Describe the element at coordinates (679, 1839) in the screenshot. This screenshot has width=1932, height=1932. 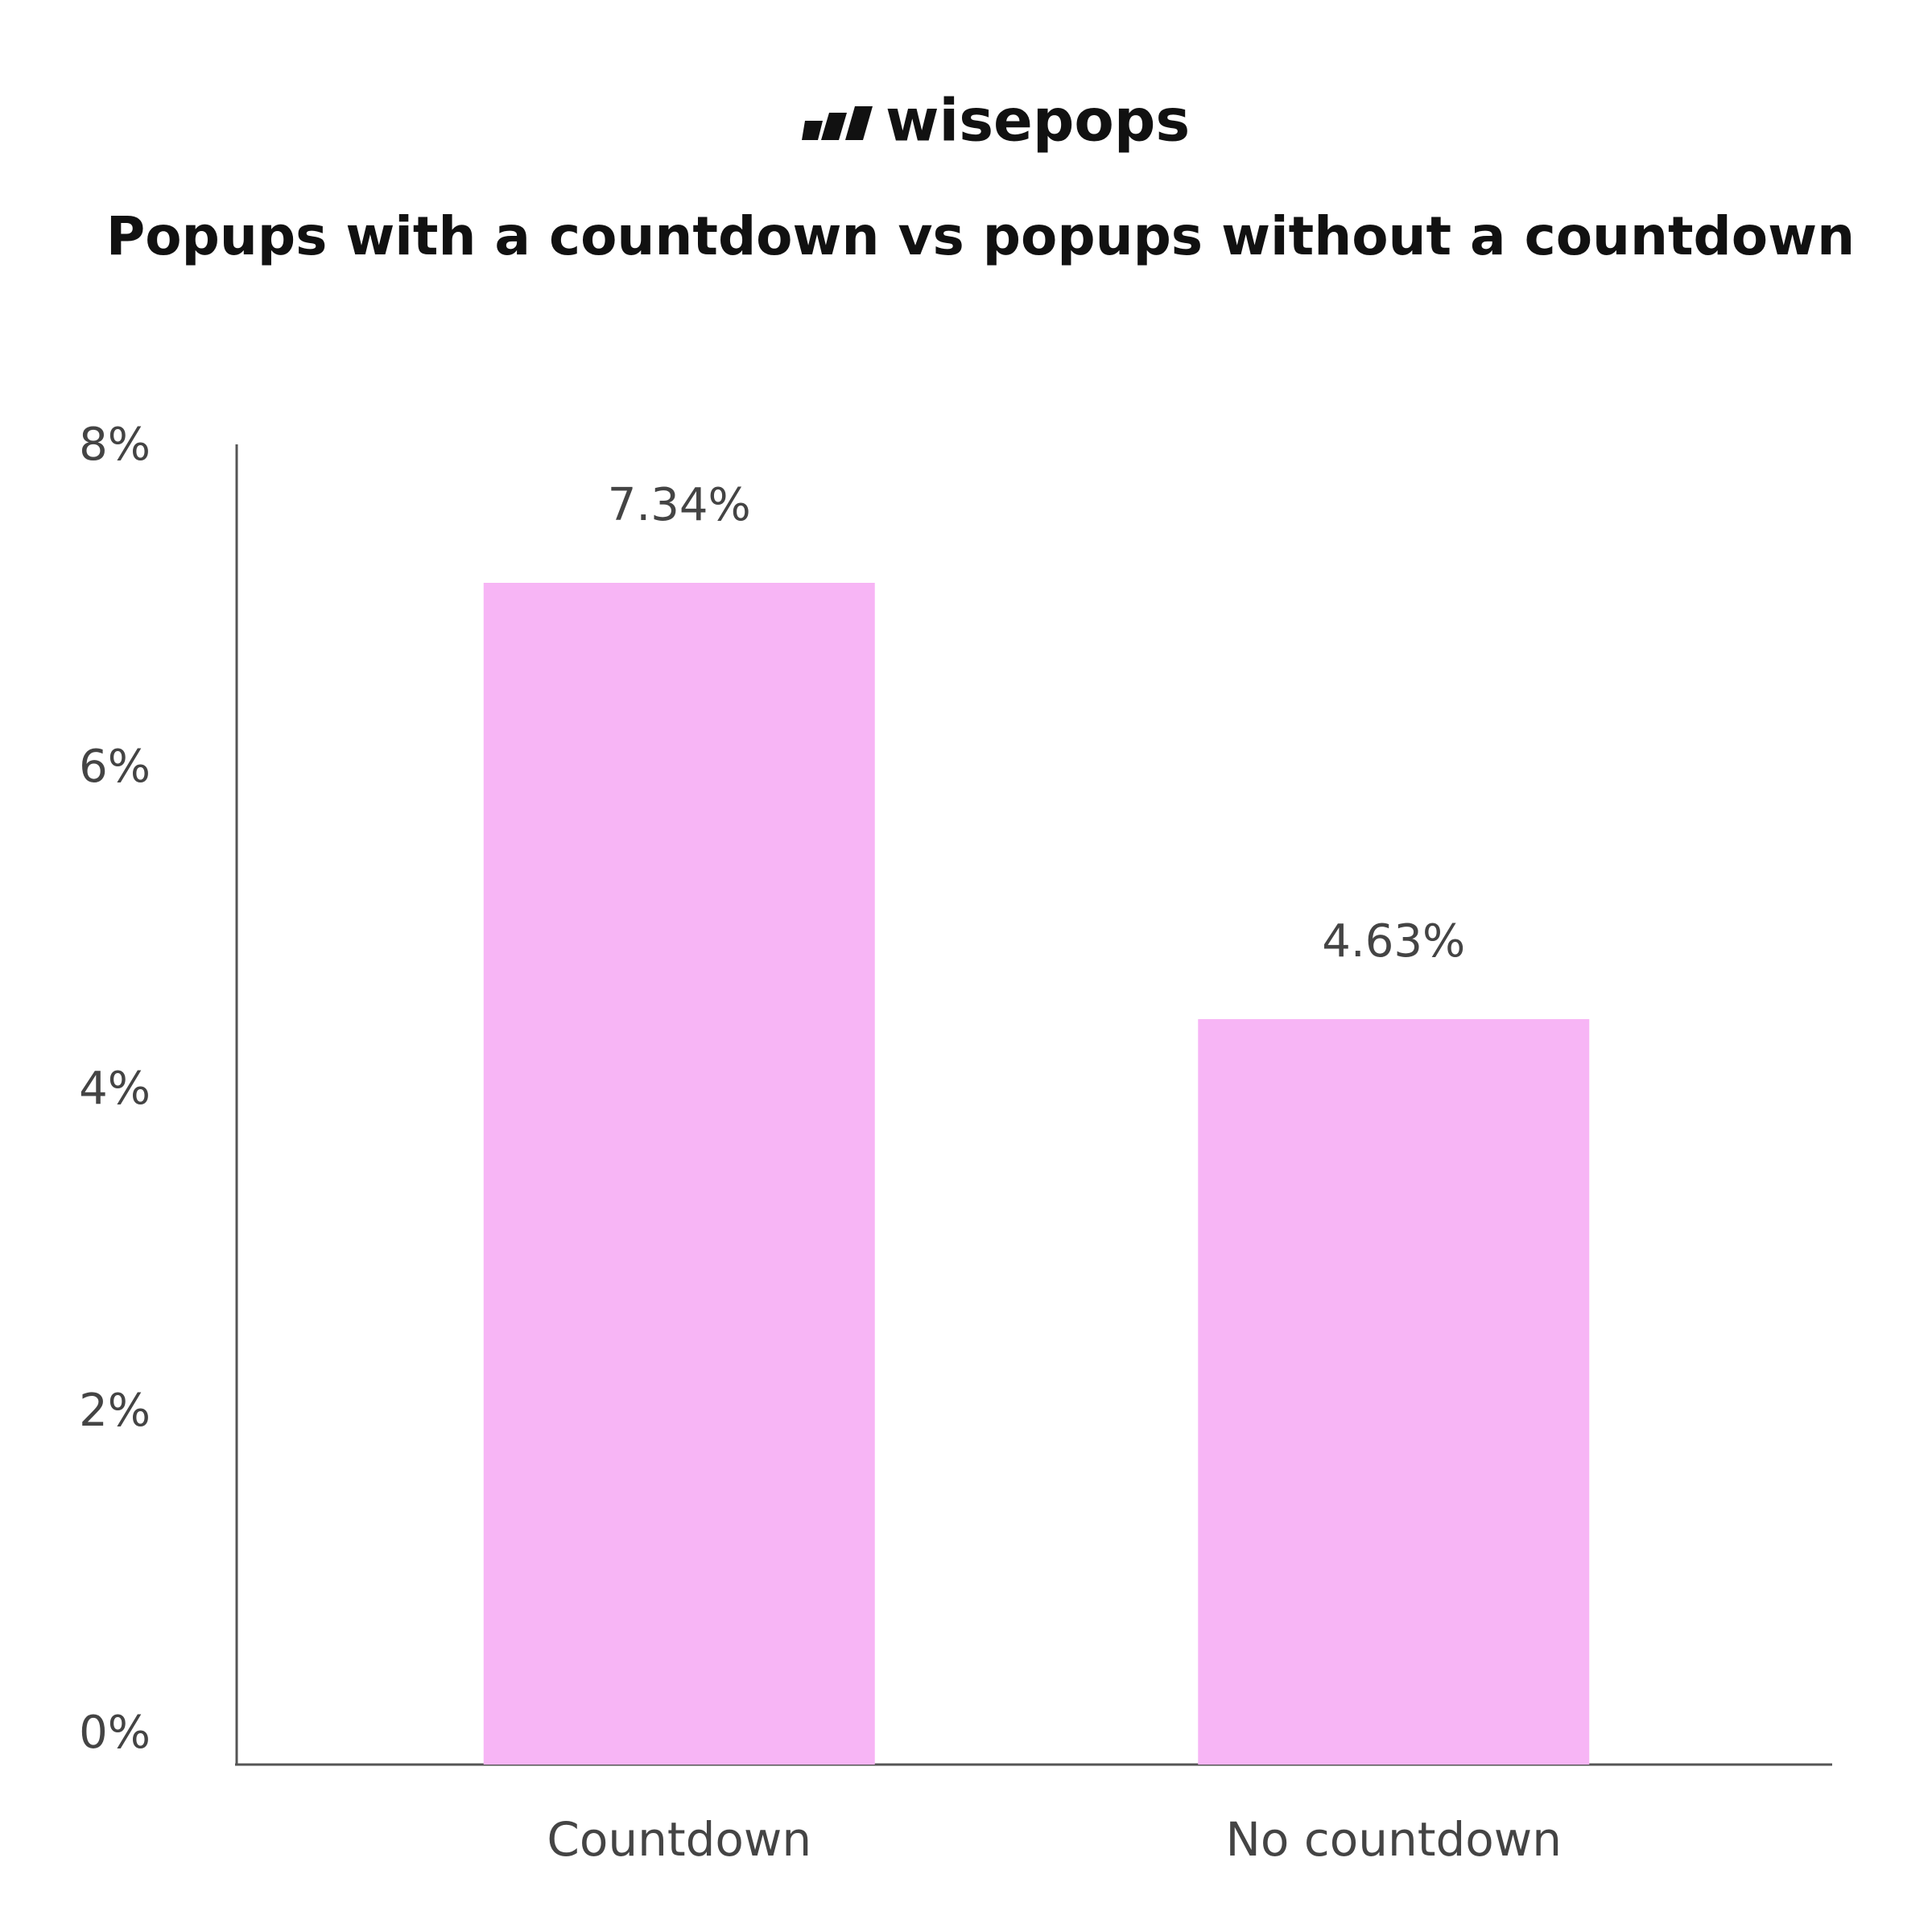
I see `x-tick-label: Countdown` at that location.